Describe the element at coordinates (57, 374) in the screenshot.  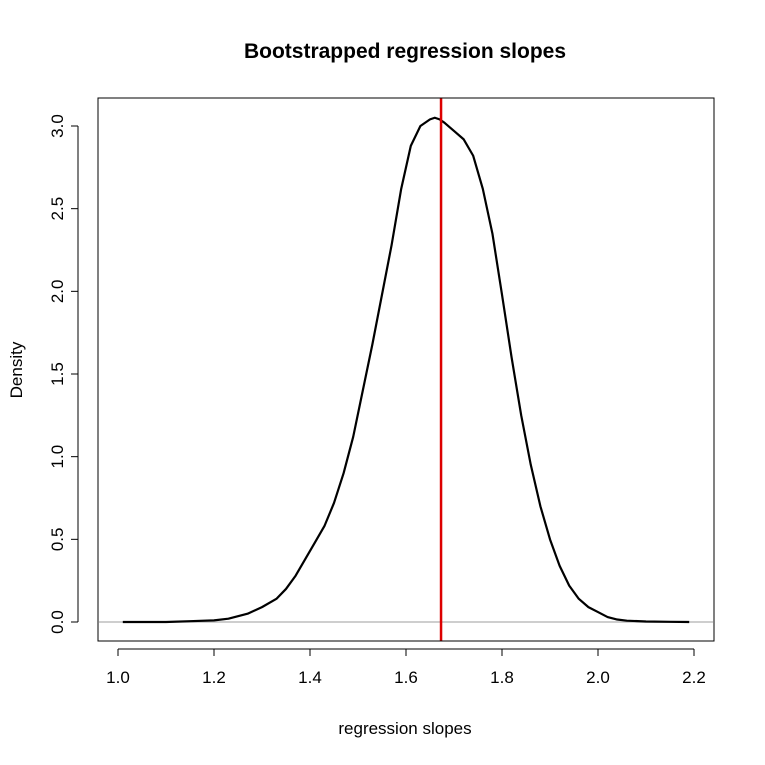
I see `y-tick-label: 1.5` at that location.